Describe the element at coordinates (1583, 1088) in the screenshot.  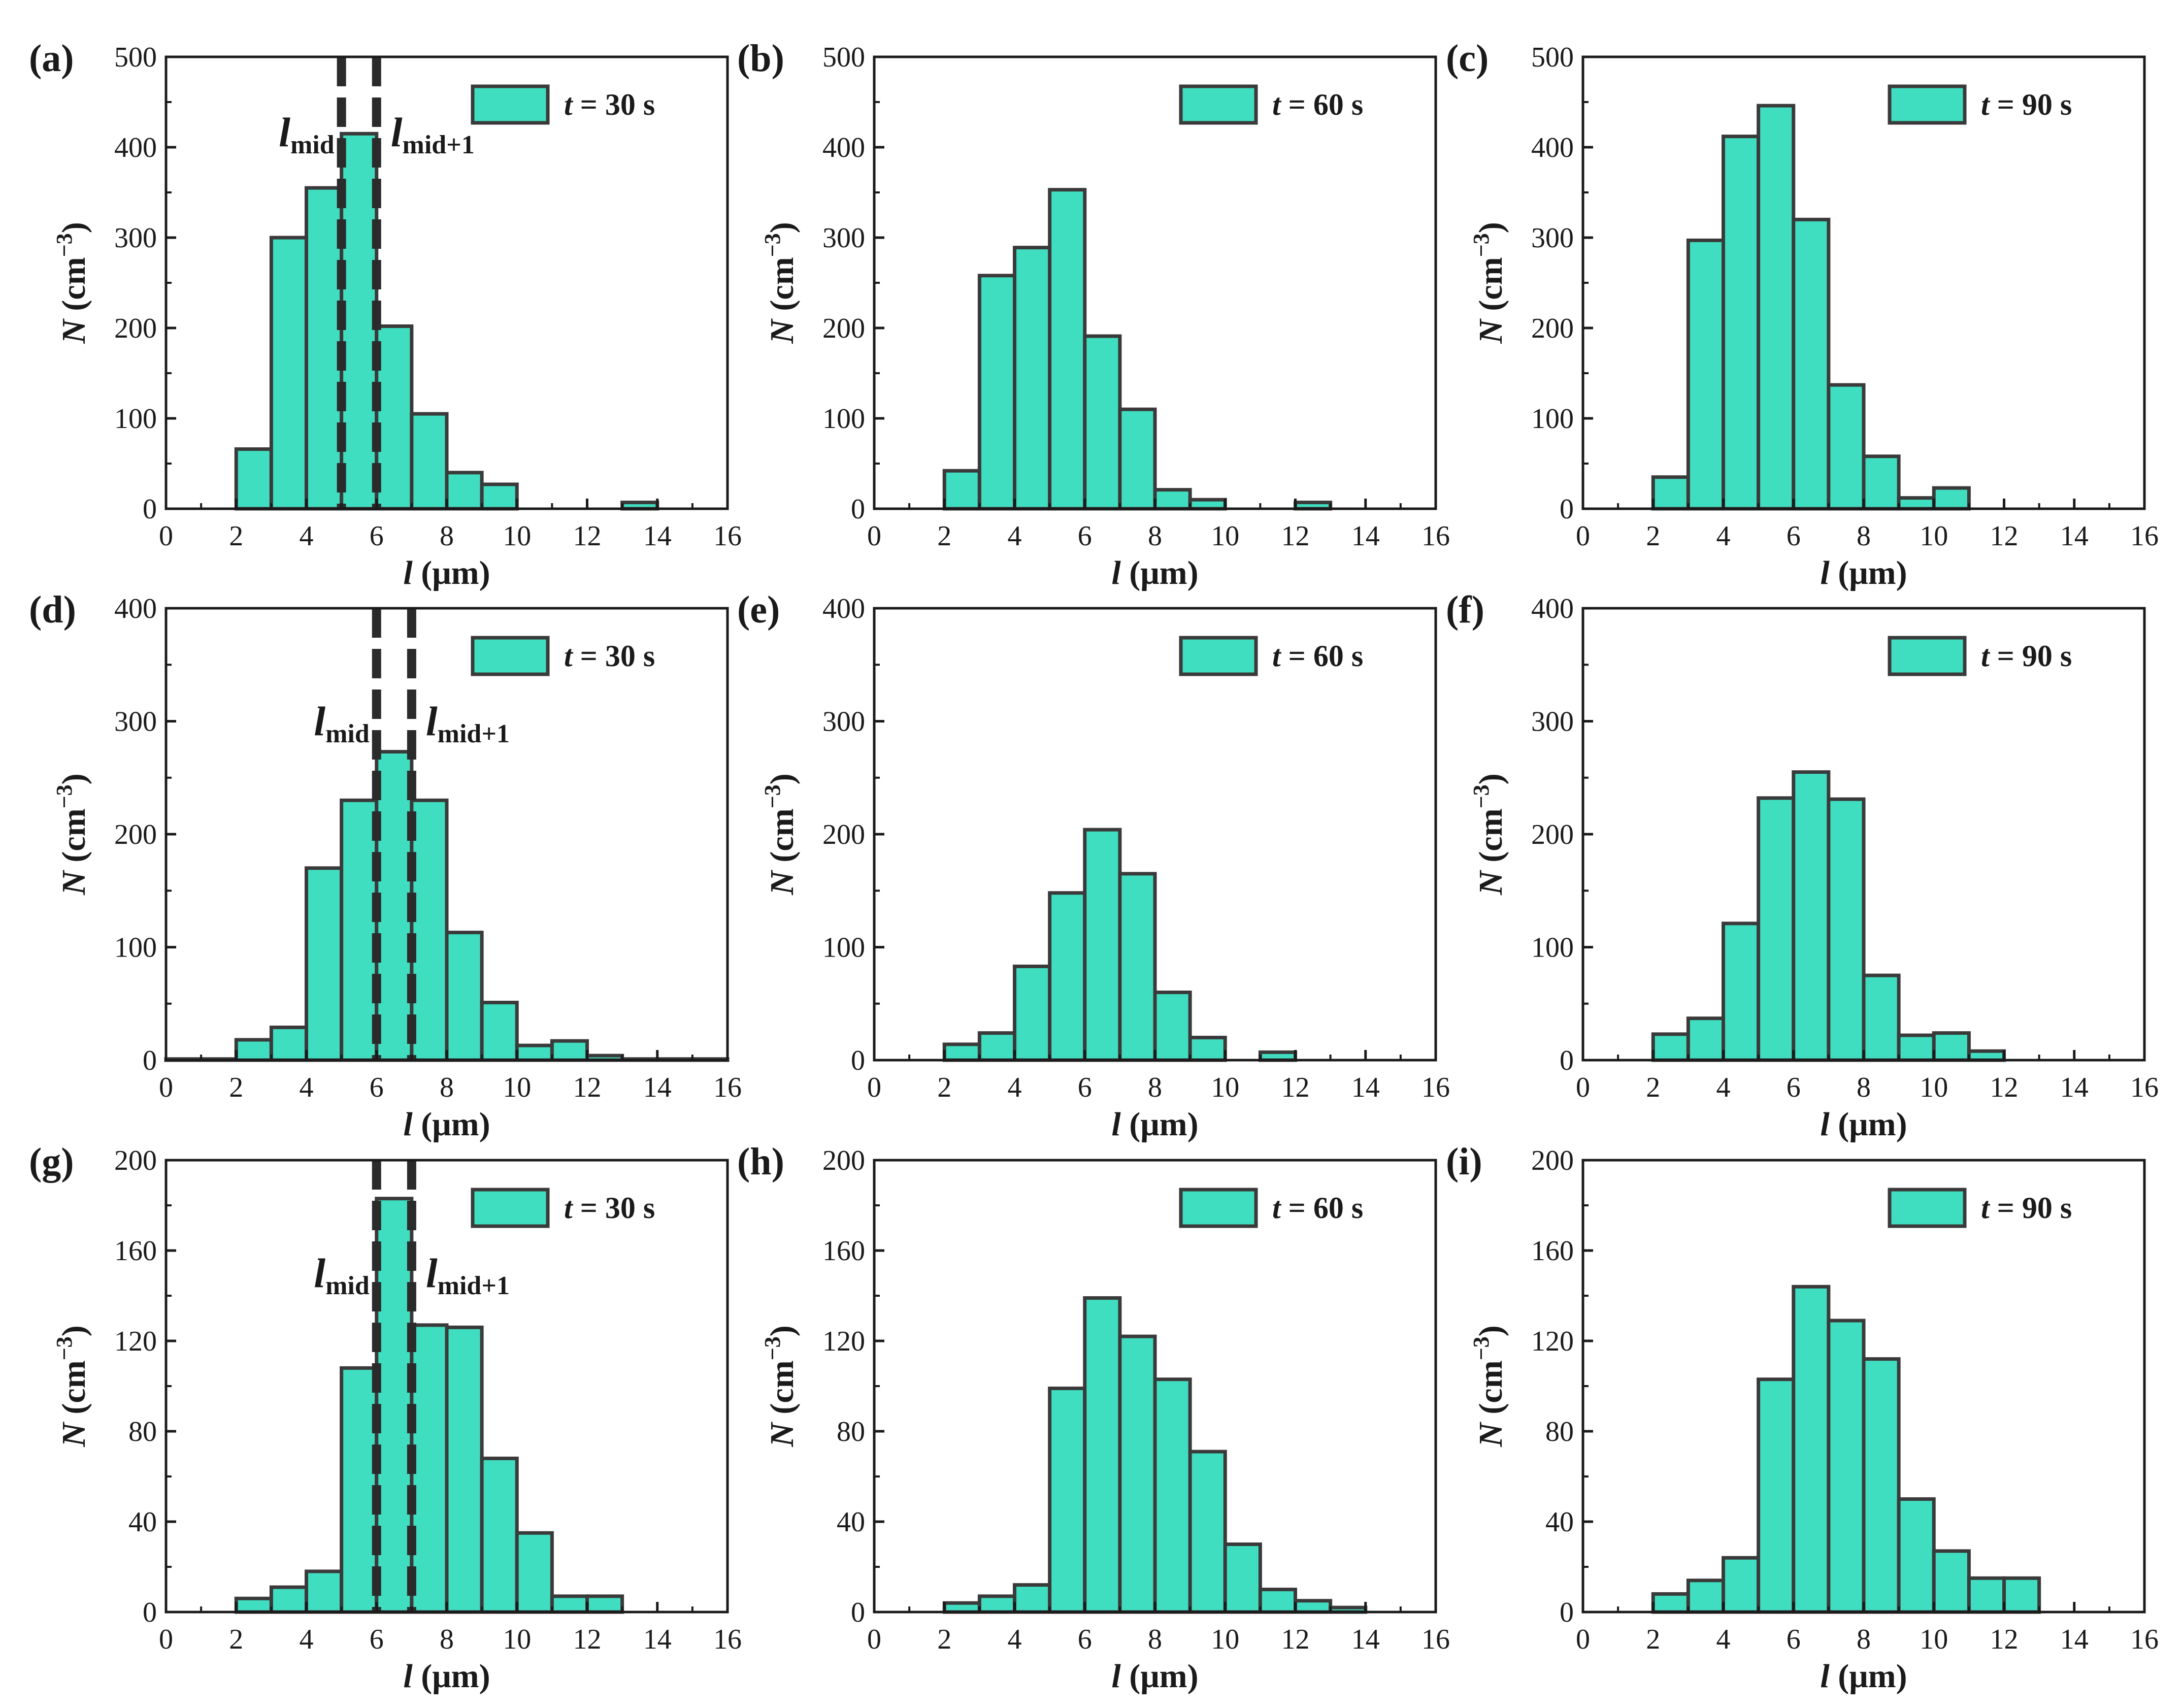
I see `x-tick-label: 0` at that location.